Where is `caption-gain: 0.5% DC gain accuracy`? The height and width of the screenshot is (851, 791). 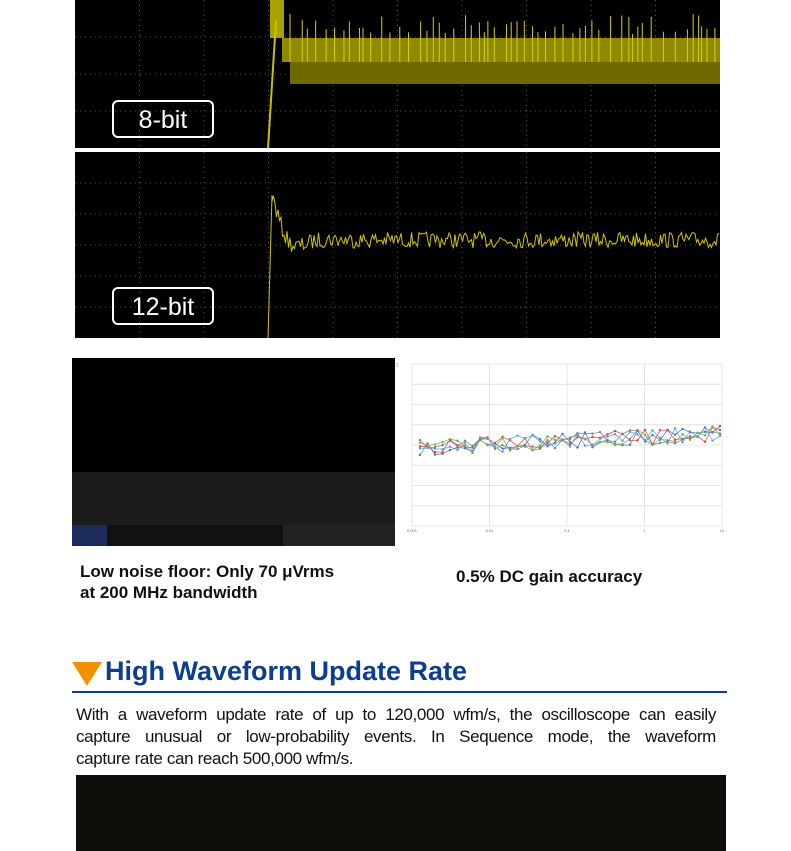
caption-gain: 0.5% DC gain accuracy is located at coordinates (549, 576).